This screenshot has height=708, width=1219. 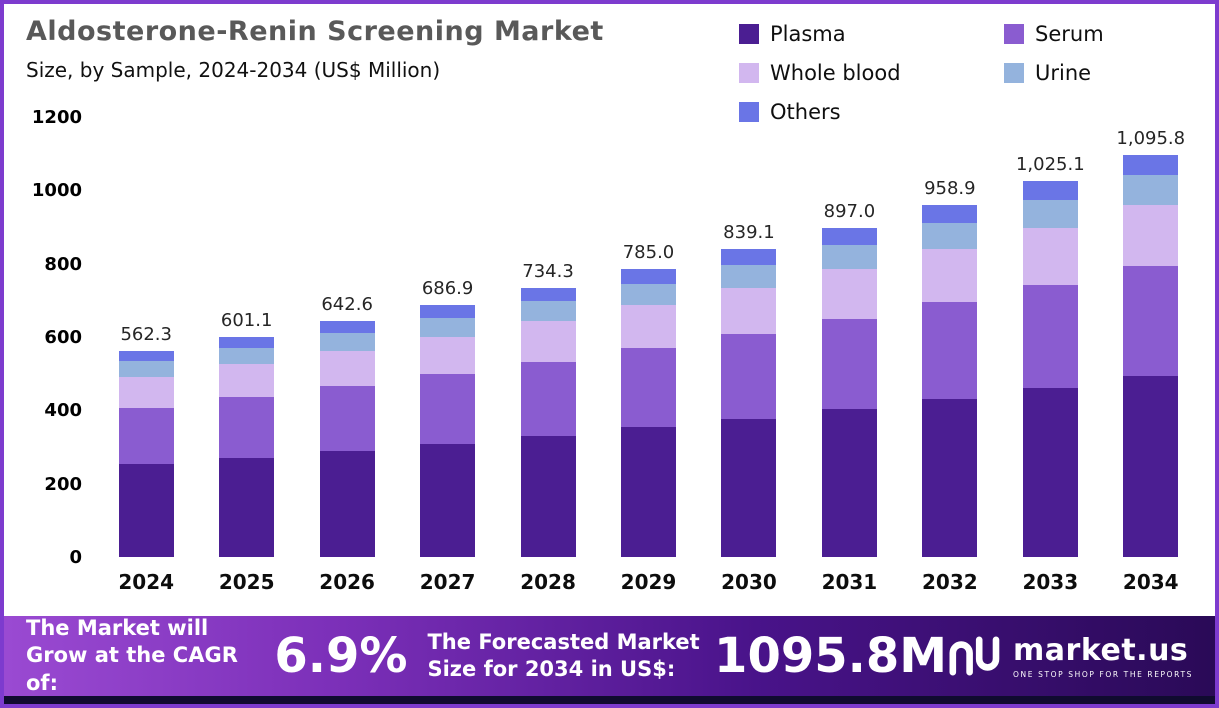 I want to click on x-tick-label: 2034, so click(x=1150, y=582).